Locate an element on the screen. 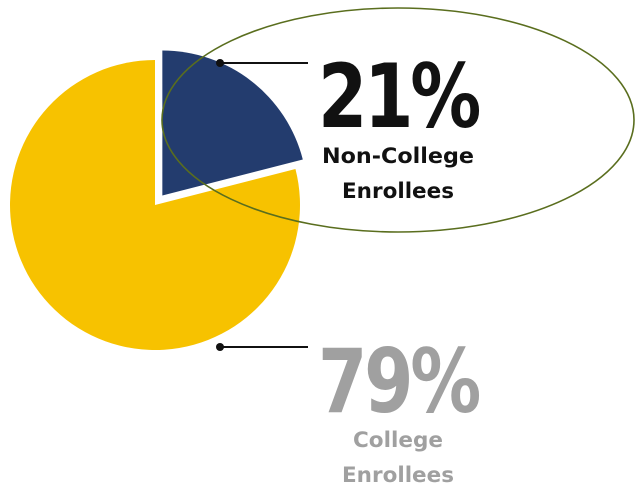  slice-category-label: Non-College is located at coordinates (398, 156).